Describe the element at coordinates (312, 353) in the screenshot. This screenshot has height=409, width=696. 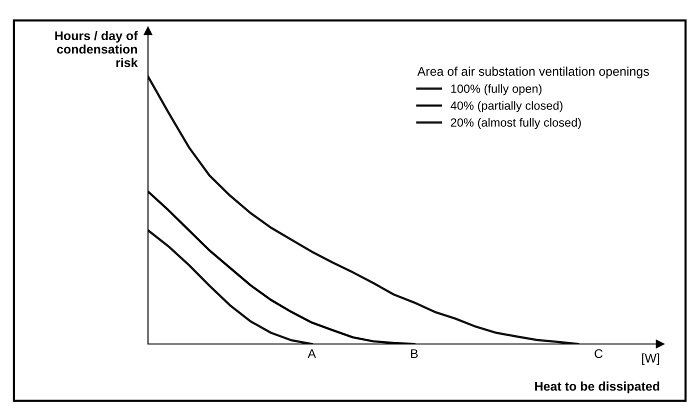
I see `x-tick-label: A` at that location.